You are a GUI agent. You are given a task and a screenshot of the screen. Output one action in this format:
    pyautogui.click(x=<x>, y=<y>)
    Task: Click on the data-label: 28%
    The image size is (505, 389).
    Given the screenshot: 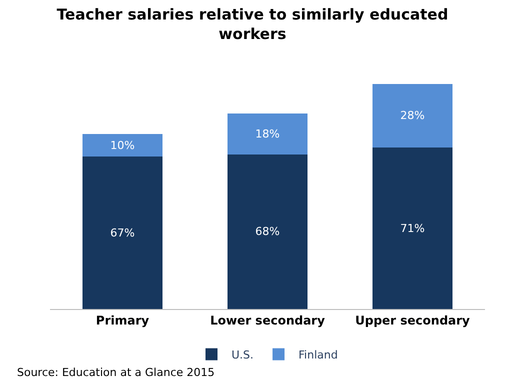 What is the action you would take?
    pyautogui.click(x=412, y=115)
    